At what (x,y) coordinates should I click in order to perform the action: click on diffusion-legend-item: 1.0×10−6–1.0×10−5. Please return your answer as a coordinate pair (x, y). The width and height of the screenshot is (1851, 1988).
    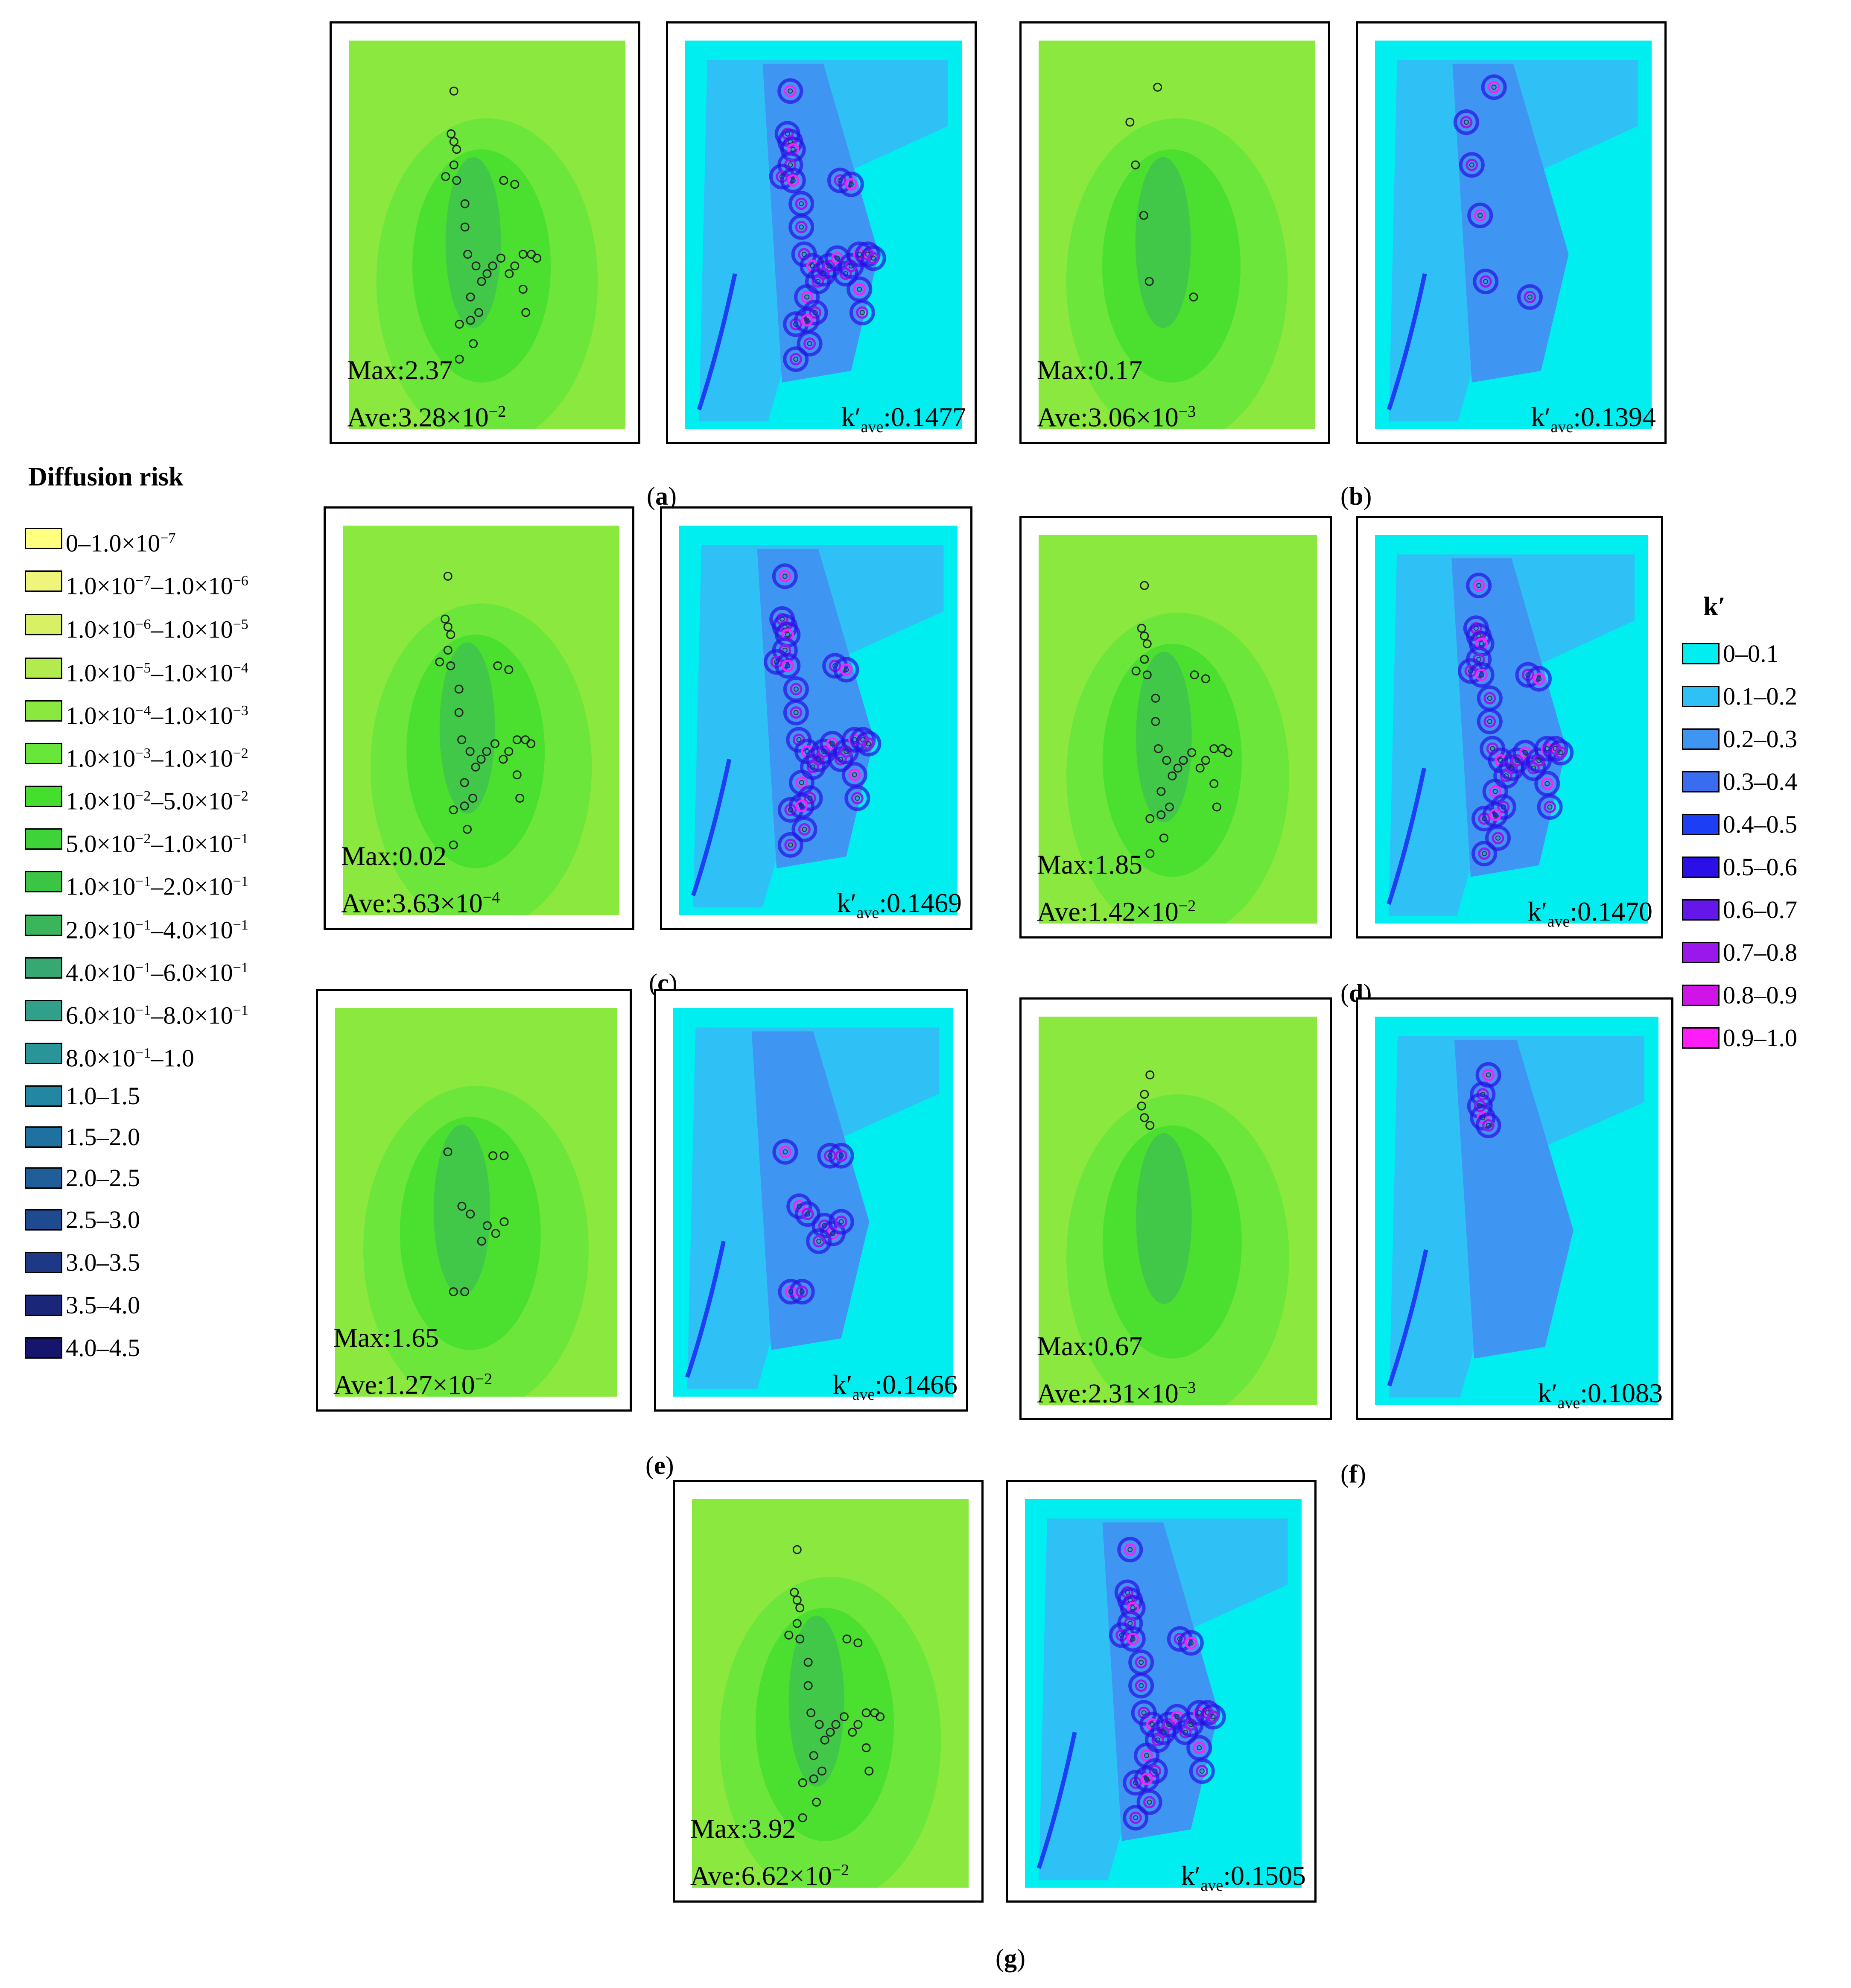
    Looking at the image, I should click on (157, 627).